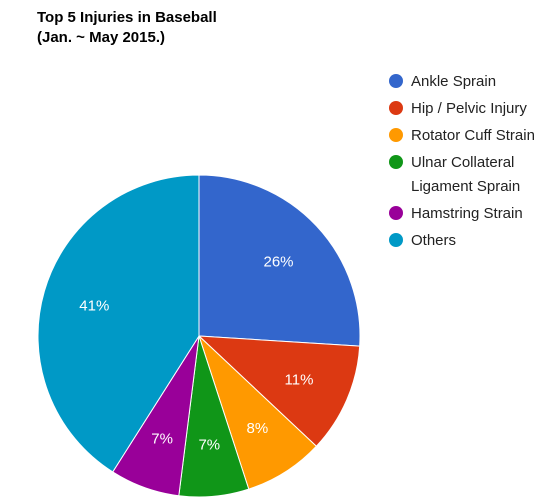 This screenshot has width=554, height=503. I want to click on legend-label-others: Others, so click(433, 240).